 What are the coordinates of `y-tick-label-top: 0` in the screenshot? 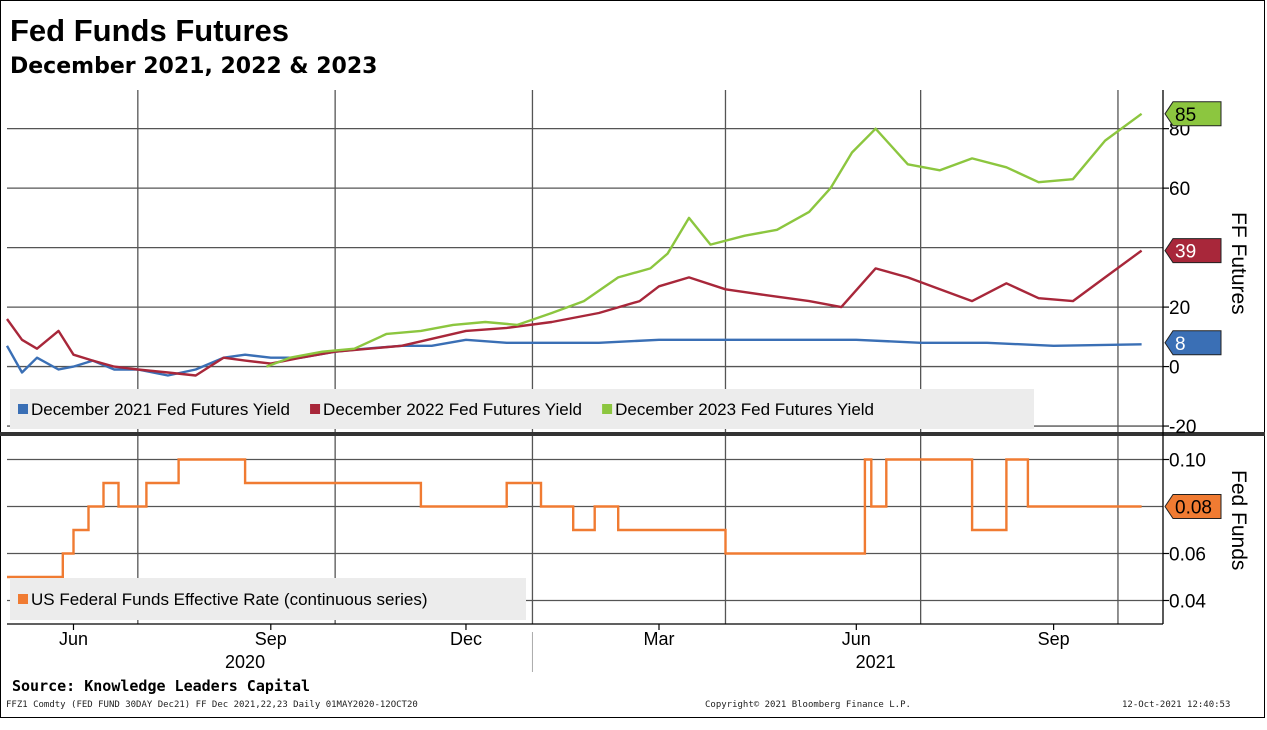 It's located at (1174, 368).